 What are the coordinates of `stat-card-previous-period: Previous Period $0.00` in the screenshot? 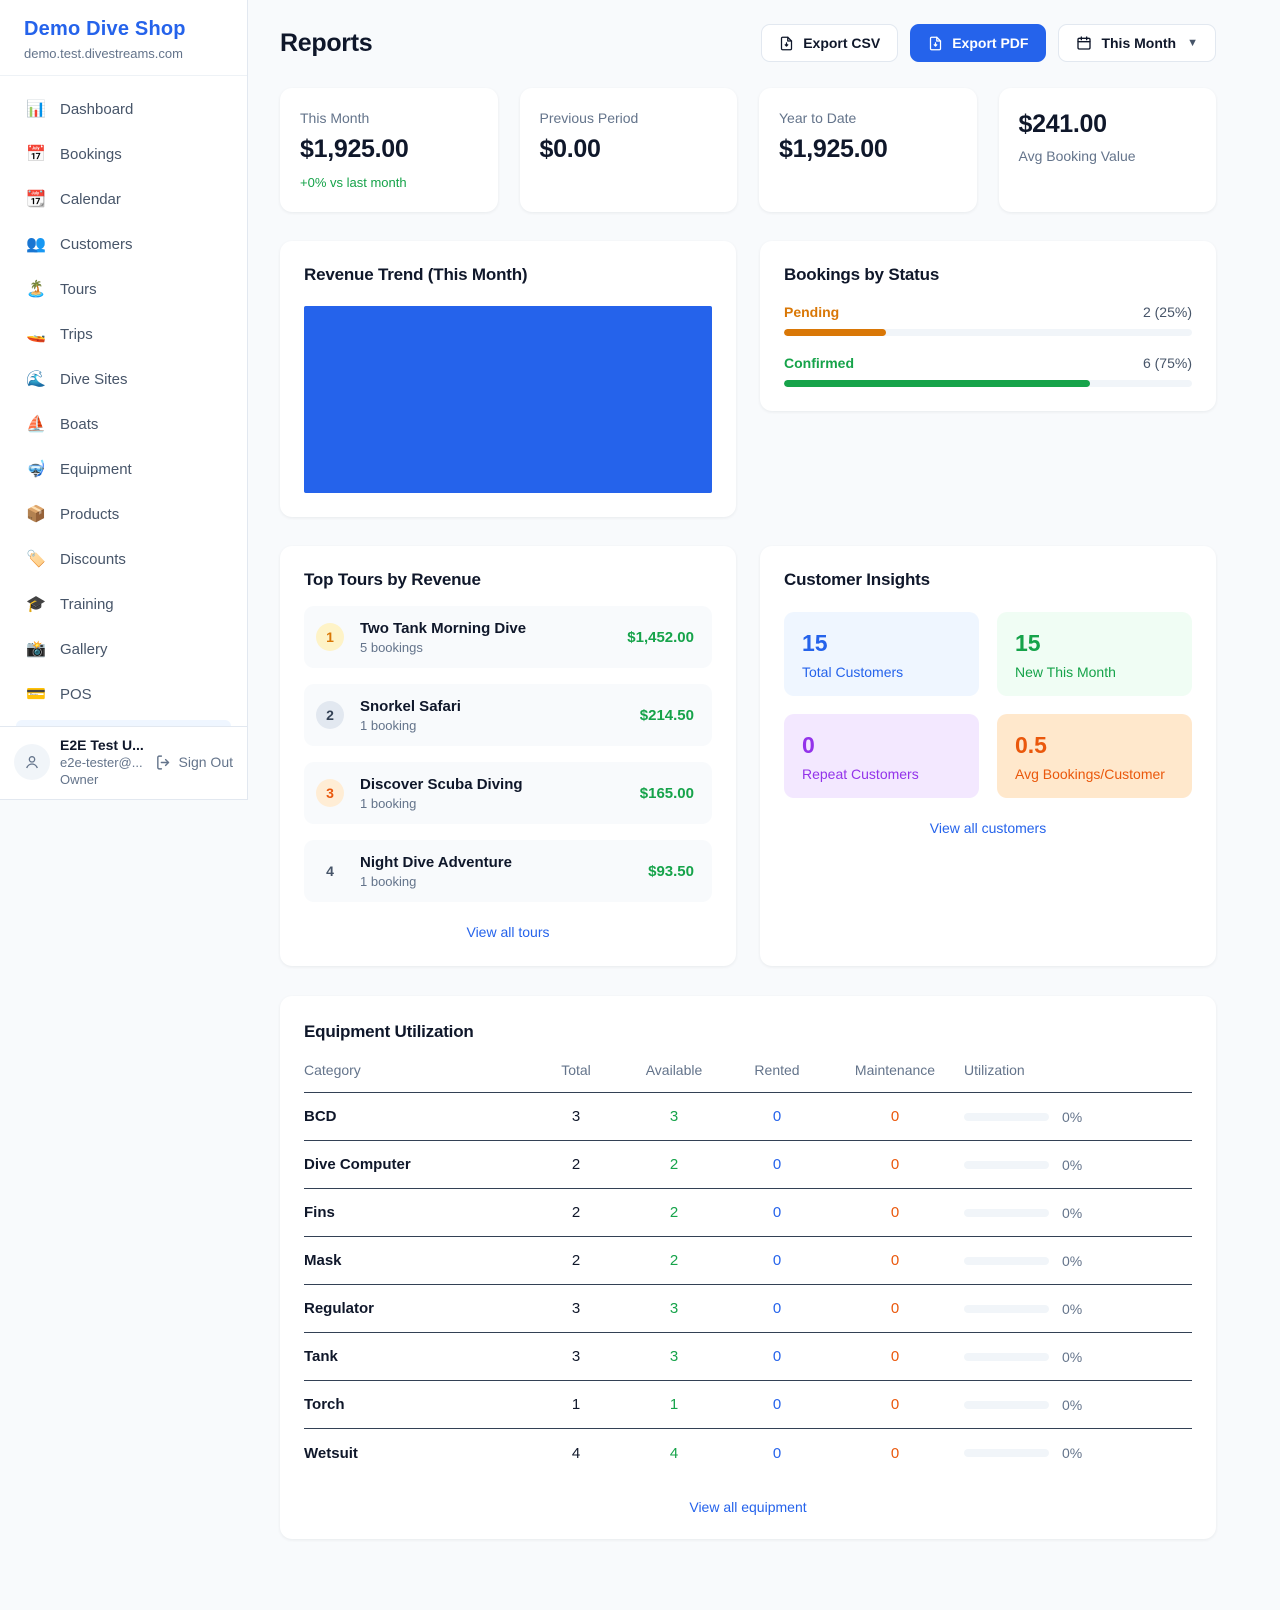 It's located at (628, 150).